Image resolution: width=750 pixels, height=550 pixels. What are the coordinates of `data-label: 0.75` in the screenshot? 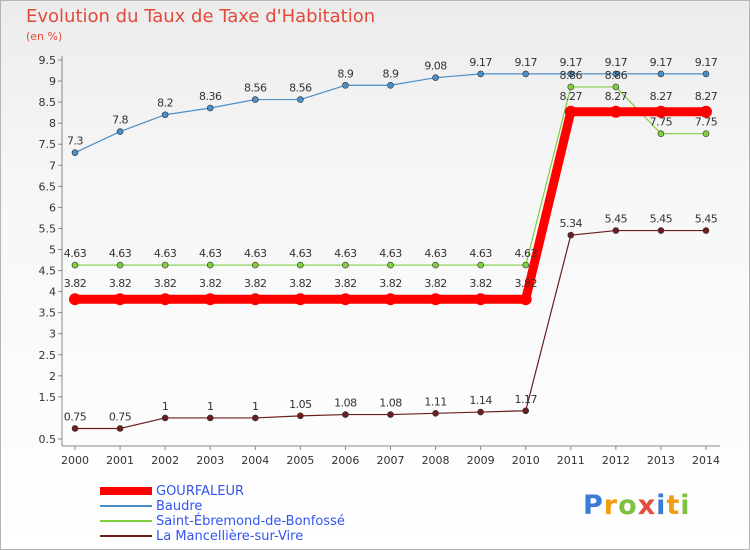 It's located at (75, 416).